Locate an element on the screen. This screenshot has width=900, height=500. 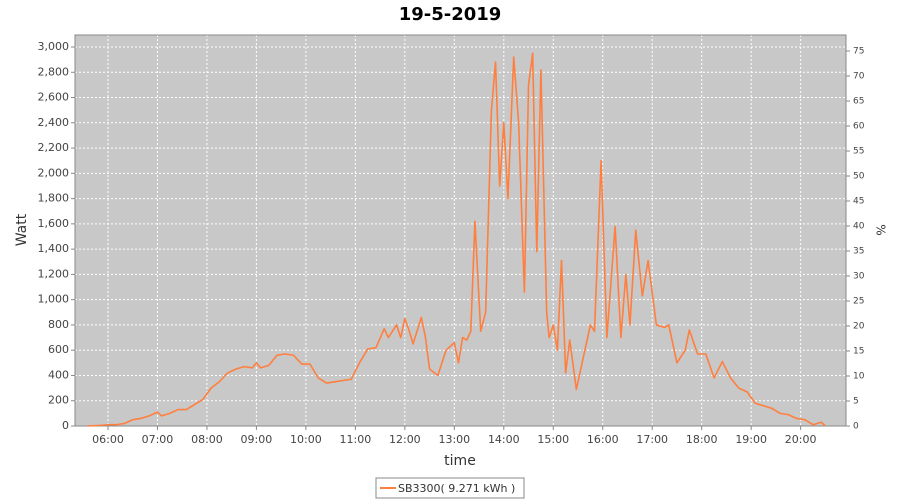
y2-tick-label: 40 is located at coordinates (859, 227).